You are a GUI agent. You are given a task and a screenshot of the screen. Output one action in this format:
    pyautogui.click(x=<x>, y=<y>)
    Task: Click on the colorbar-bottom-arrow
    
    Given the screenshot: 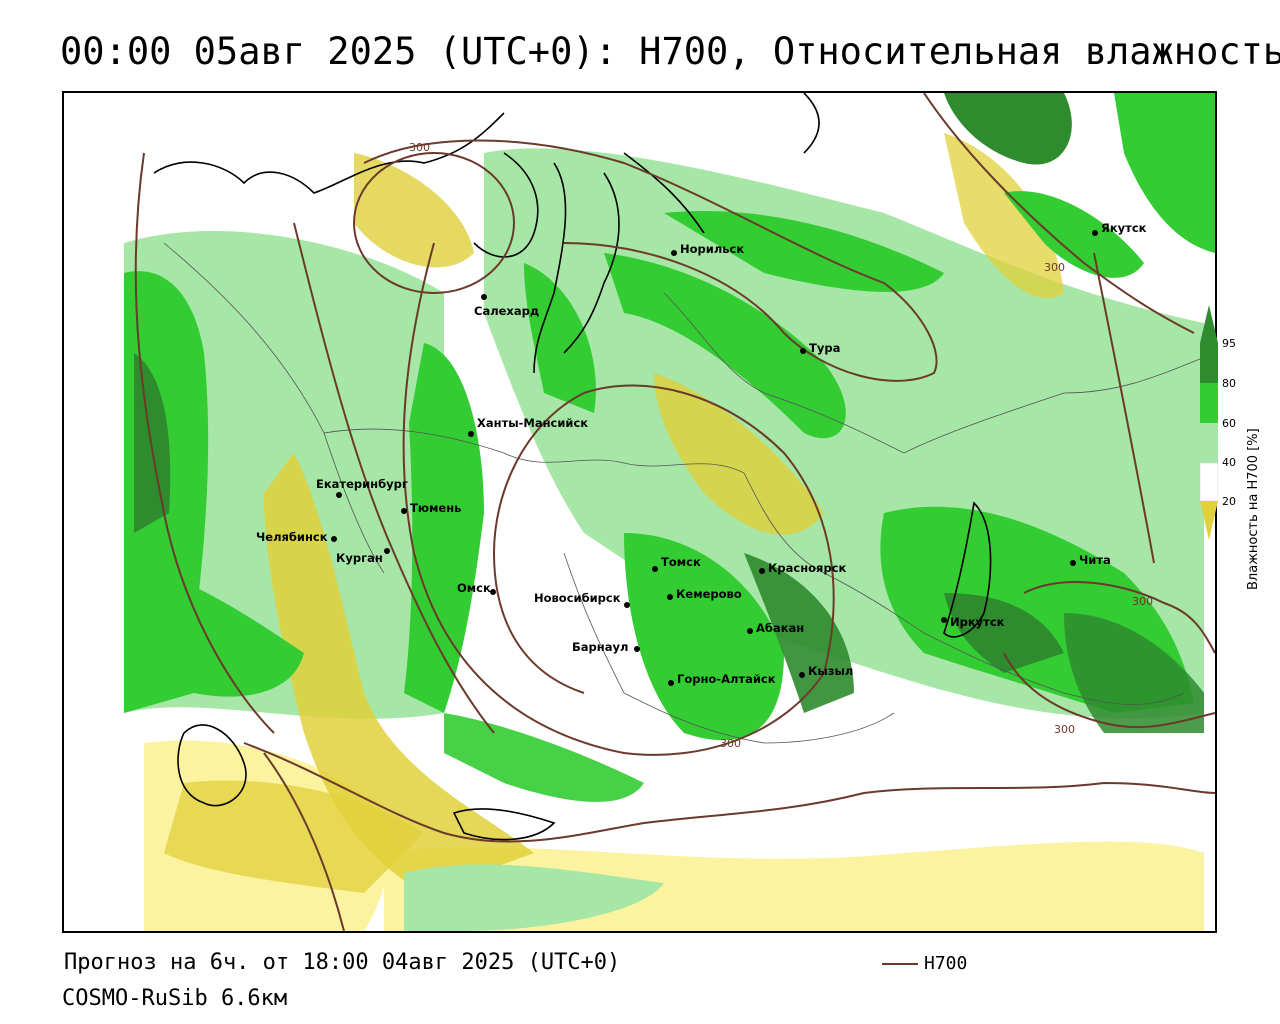 What is the action you would take?
    pyautogui.click(x=1209, y=520)
    